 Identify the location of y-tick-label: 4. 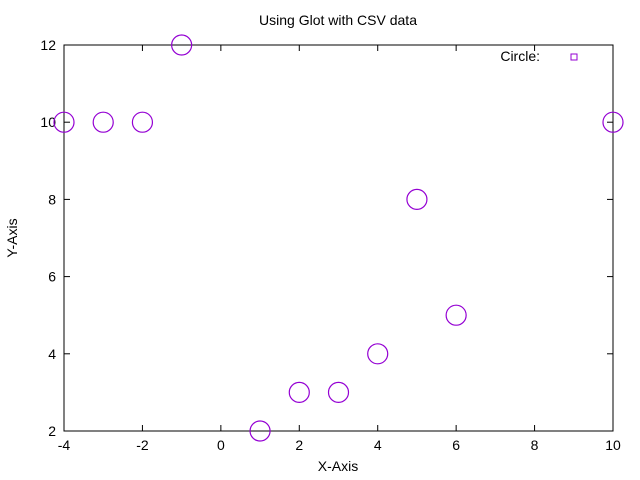
(52, 354).